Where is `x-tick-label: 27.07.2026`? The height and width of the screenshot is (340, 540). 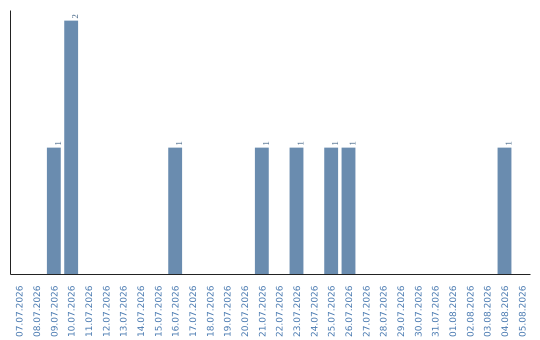
x-tick-label: 27.07.2026 is located at coordinates (367, 311).